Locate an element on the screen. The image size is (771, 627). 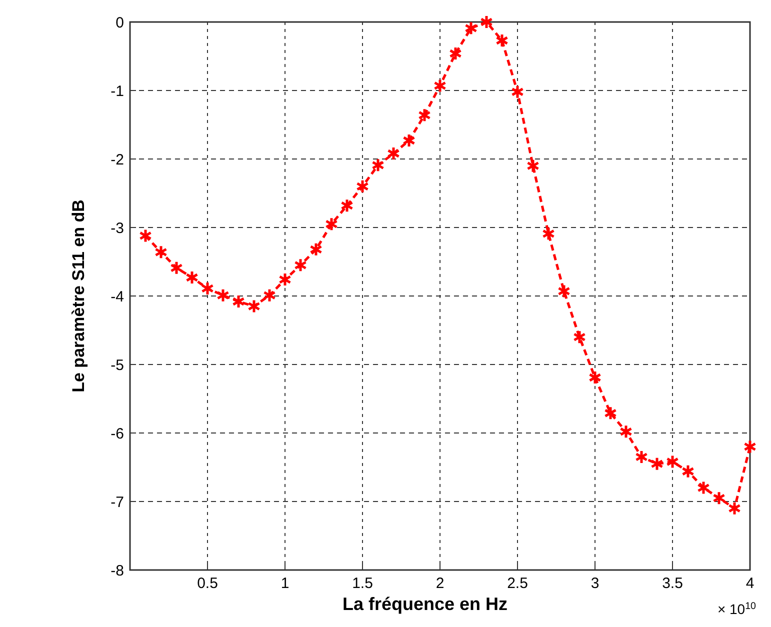
y-tick-label: -2 is located at coordinates (117, 159).